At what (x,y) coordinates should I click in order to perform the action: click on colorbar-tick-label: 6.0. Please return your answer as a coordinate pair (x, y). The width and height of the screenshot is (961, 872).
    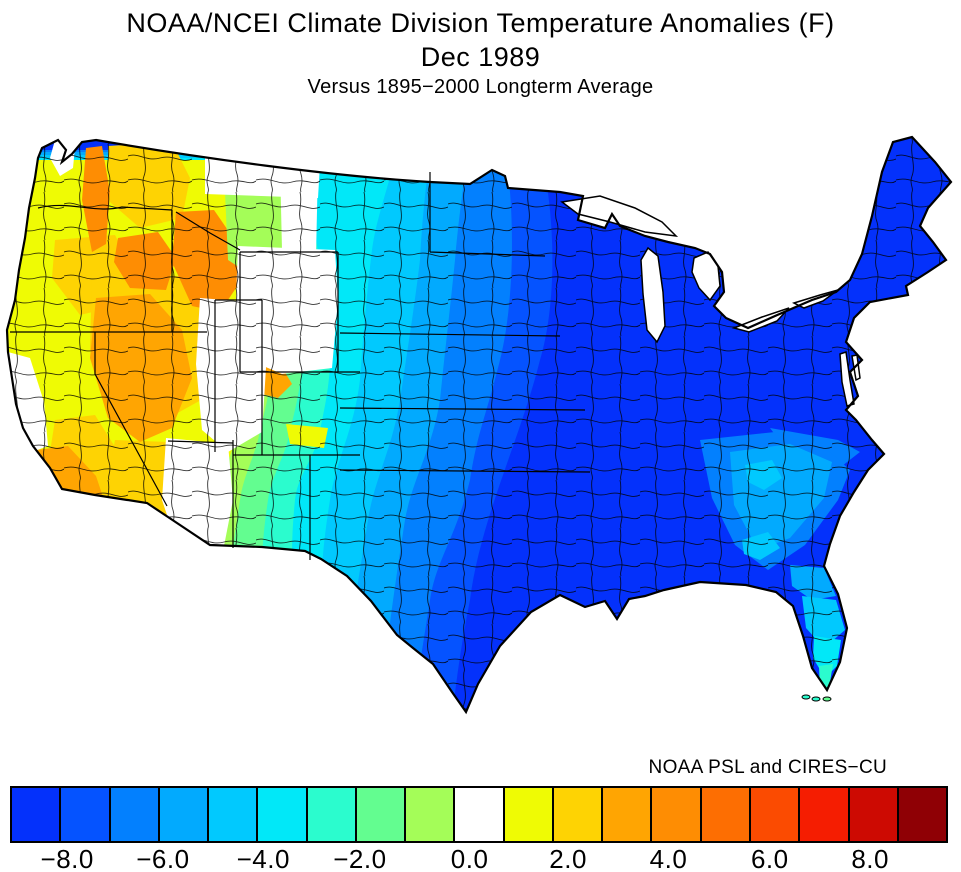
    Looking at the image, I should click on (769, 858).